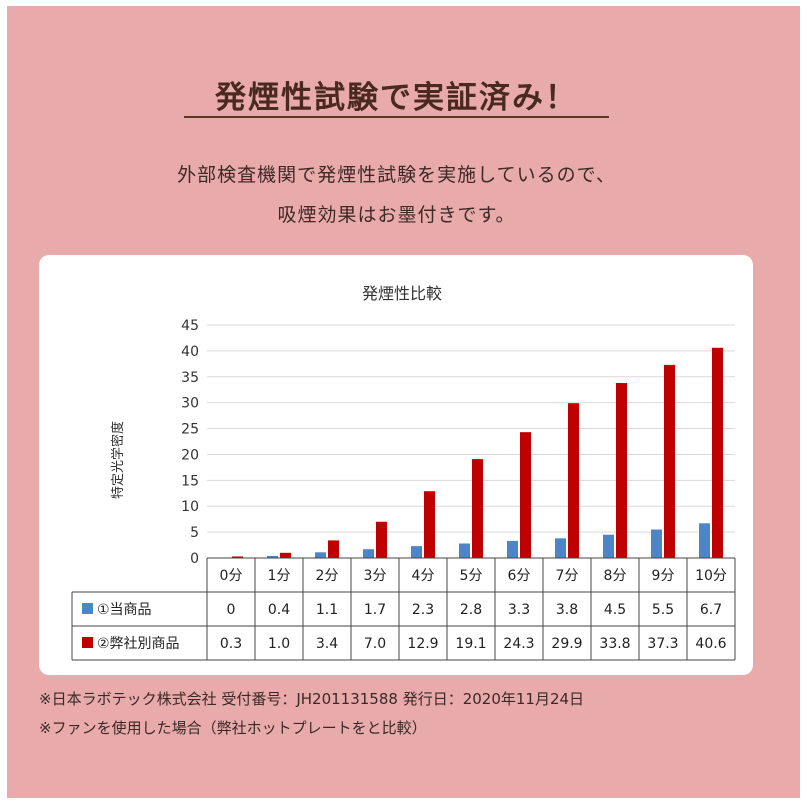 Image resolution: width=807 pixels, height=804 pixels. I want to click on data-label: 12.9, so click(422, 644).